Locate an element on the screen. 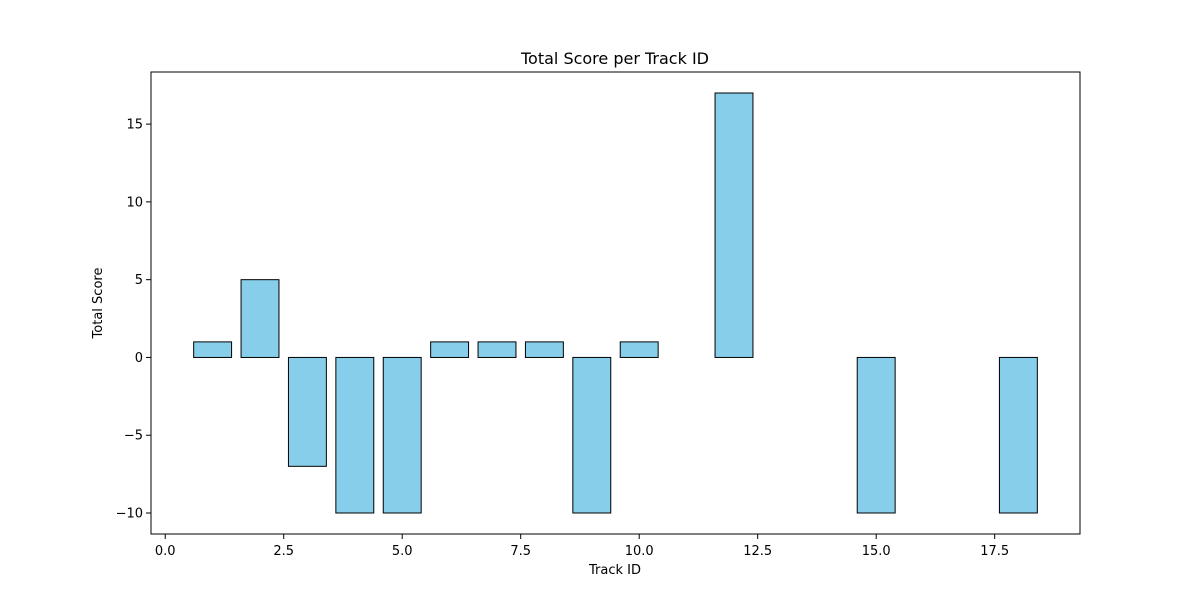  x-tick-label: 10.0 is located at coordinates (639, 551).